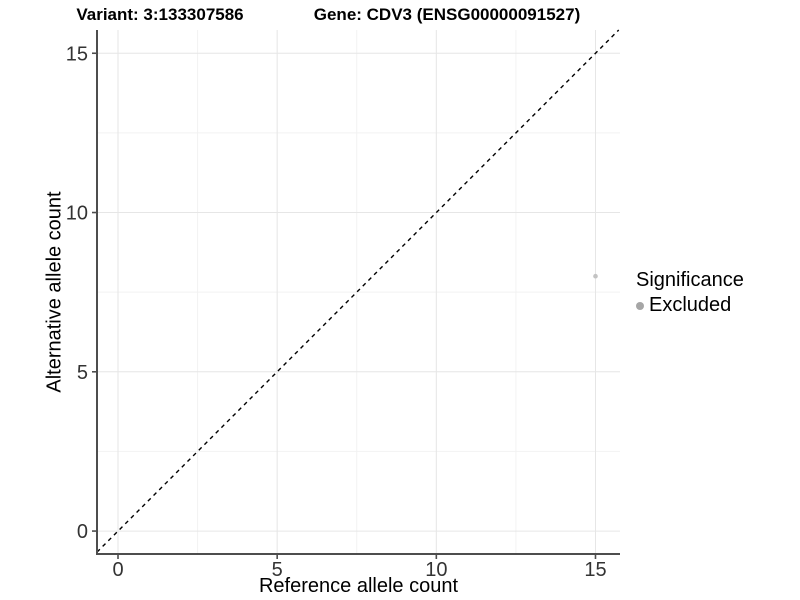 Image resolution: width=800 pixels, height=600 pixels. Describe the element at coordinates (447, 14) in the screenshot. I see `gene-title: Gene: CDV3 (ENSG00000091527)` at that location.